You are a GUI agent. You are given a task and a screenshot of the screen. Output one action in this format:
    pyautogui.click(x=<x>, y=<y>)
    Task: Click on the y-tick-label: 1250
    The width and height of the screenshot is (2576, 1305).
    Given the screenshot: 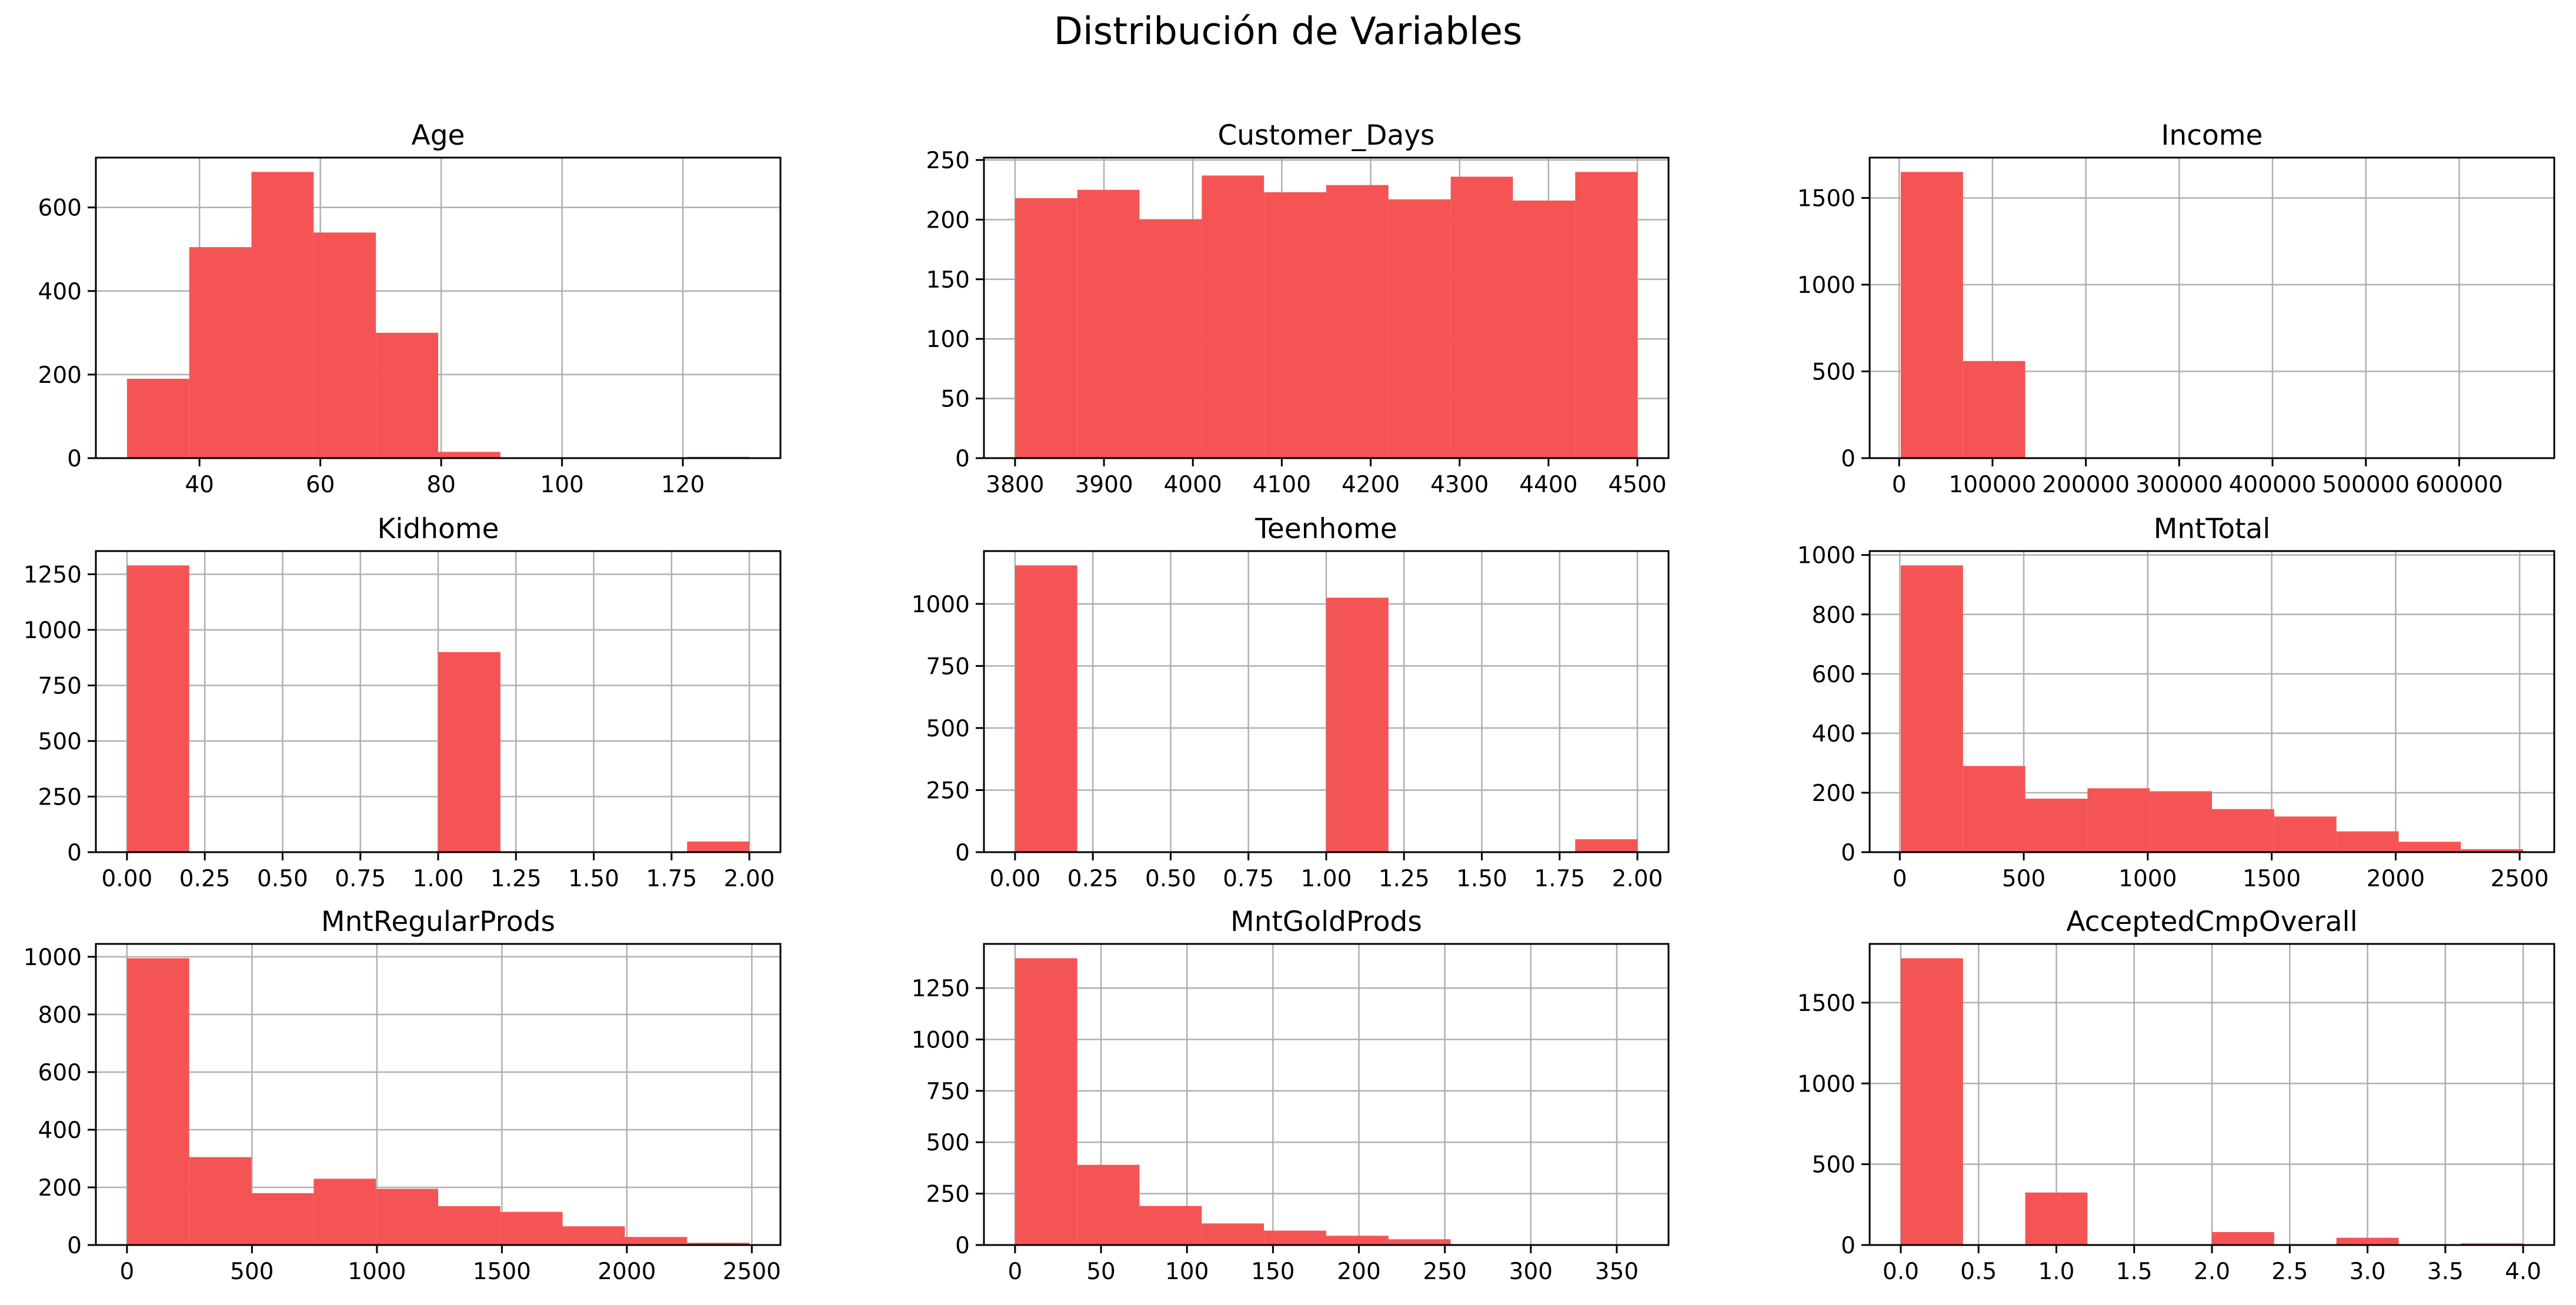 What is the action you would take?
    pyautogui.click(x=941, y=989)
    